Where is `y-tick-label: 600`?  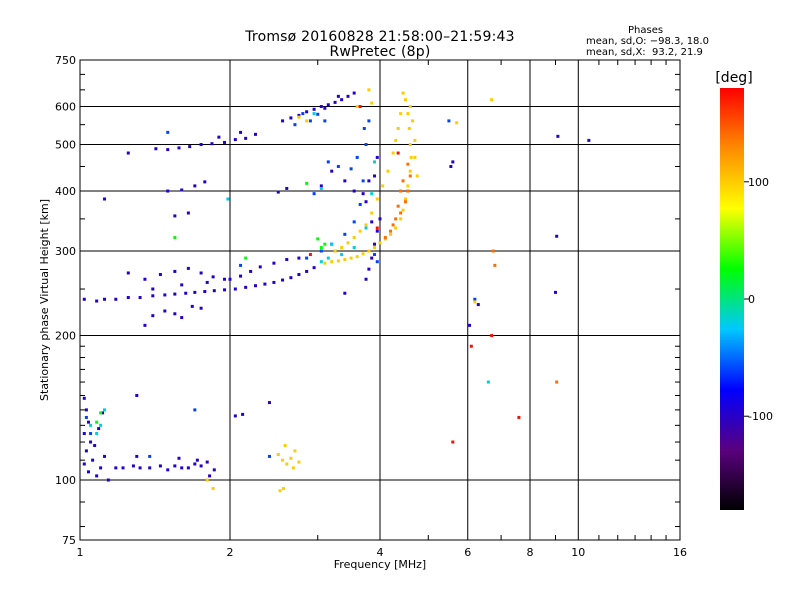 y-tick-label: 600 is located at coordinates (65, 107).